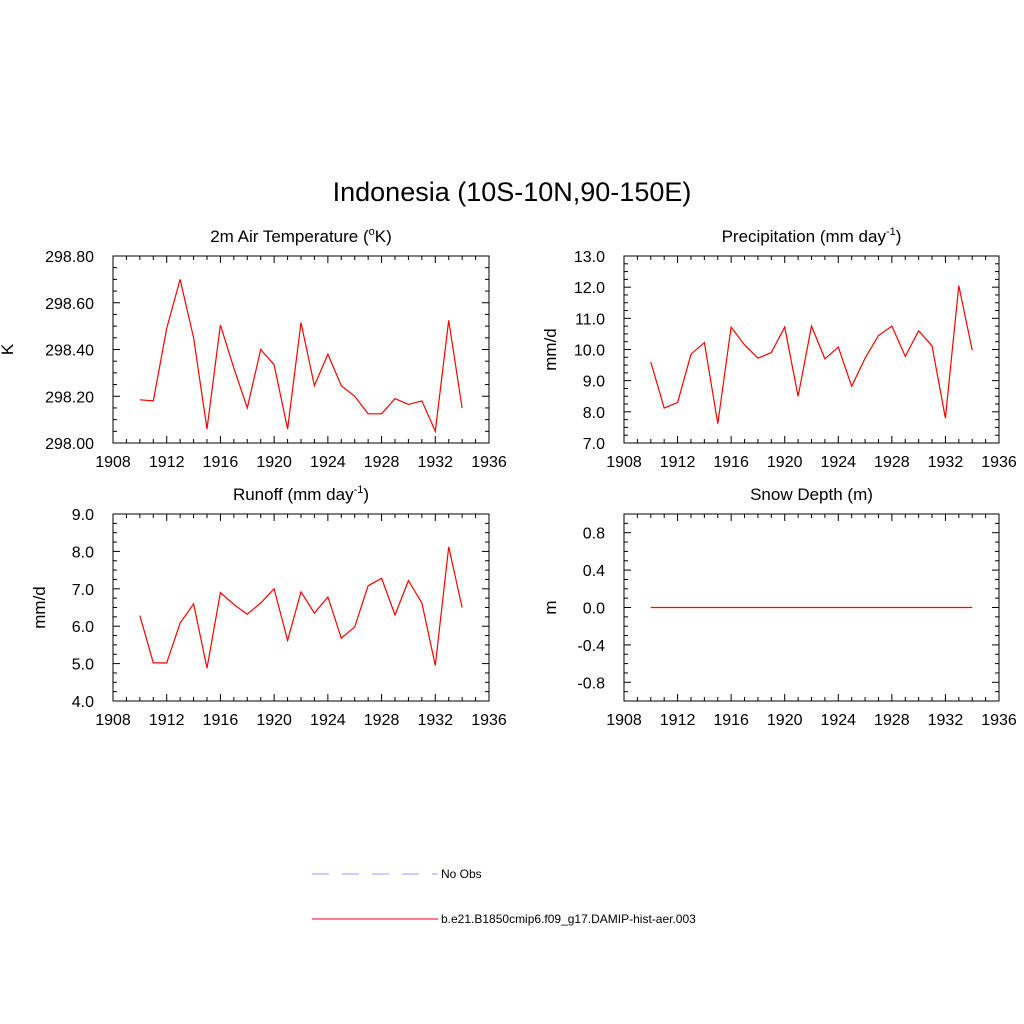 The width and height of the screenshot is (1024, 1024). I want to click on legend-label-no-obs: No Obs, so click(461, 874).